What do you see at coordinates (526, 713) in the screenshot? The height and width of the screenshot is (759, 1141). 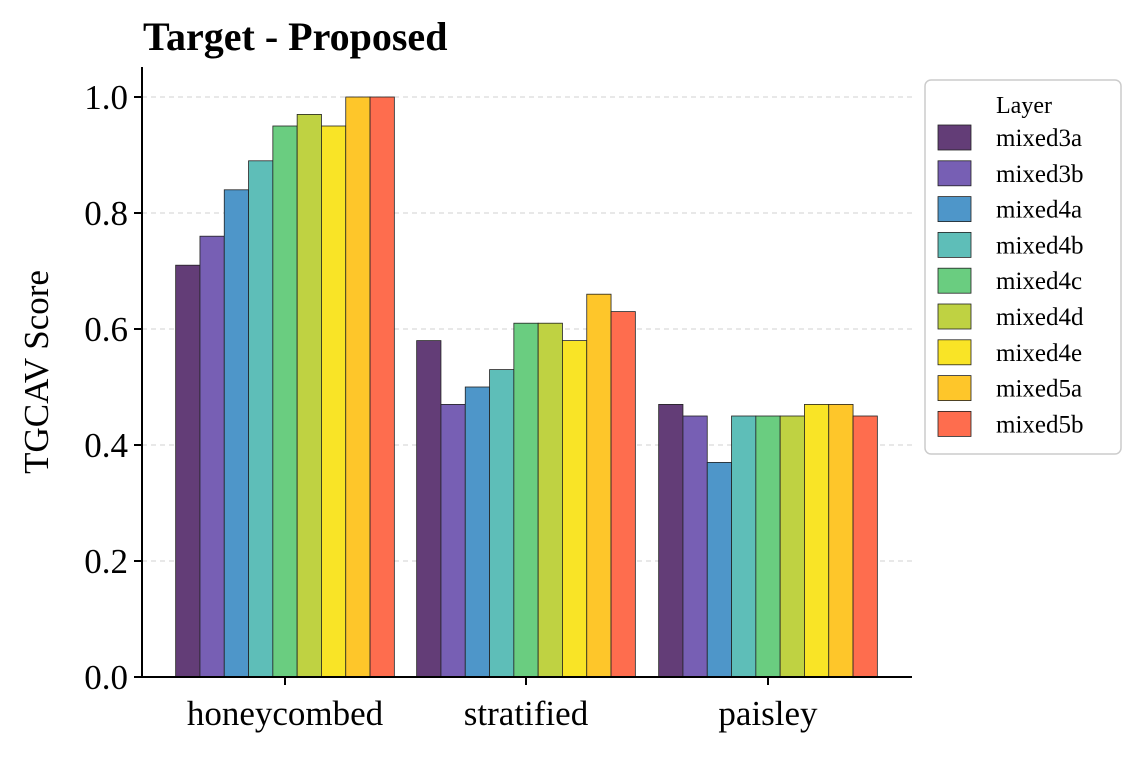 I see `x-tick-label-stratified: stratified` at bounding box center [526, 713].